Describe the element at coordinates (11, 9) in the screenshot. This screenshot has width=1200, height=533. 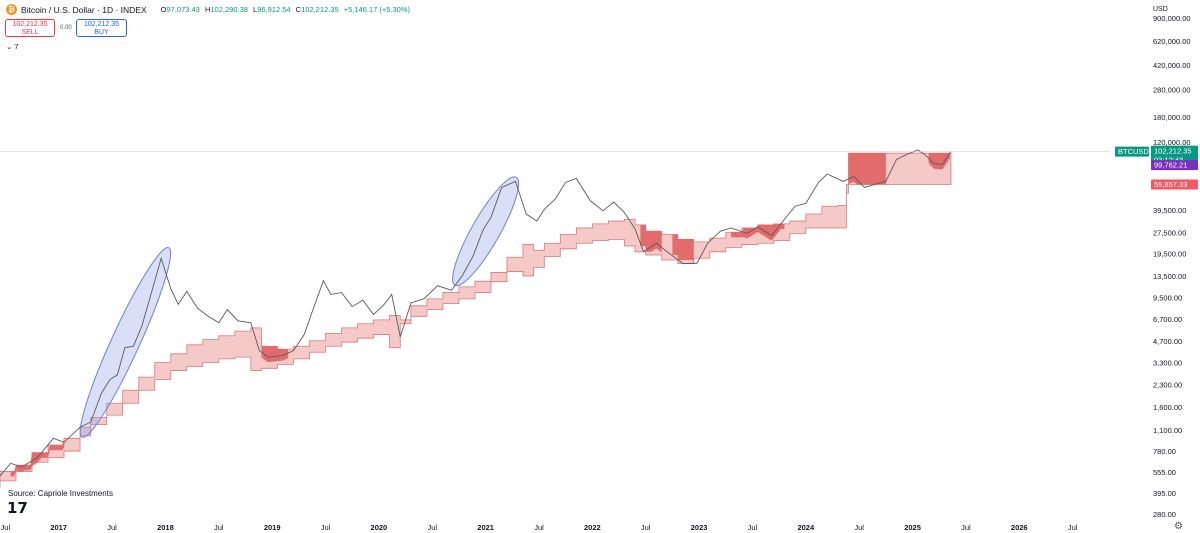
I see `bitcoin-icon: ₿` at that location.